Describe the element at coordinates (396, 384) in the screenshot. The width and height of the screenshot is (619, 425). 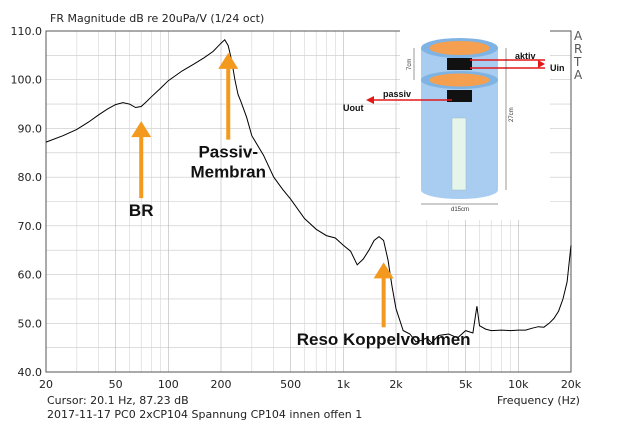
I see `x-tick-label: 2k` at that location.